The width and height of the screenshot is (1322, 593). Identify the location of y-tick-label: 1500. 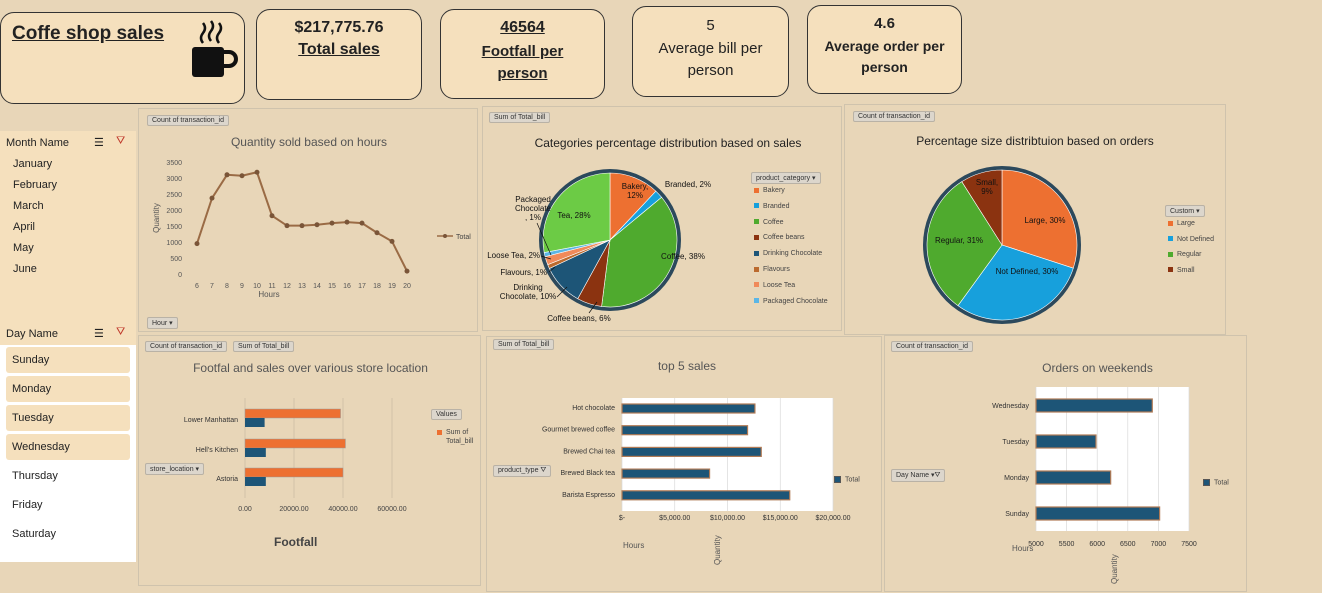
(174, 227).